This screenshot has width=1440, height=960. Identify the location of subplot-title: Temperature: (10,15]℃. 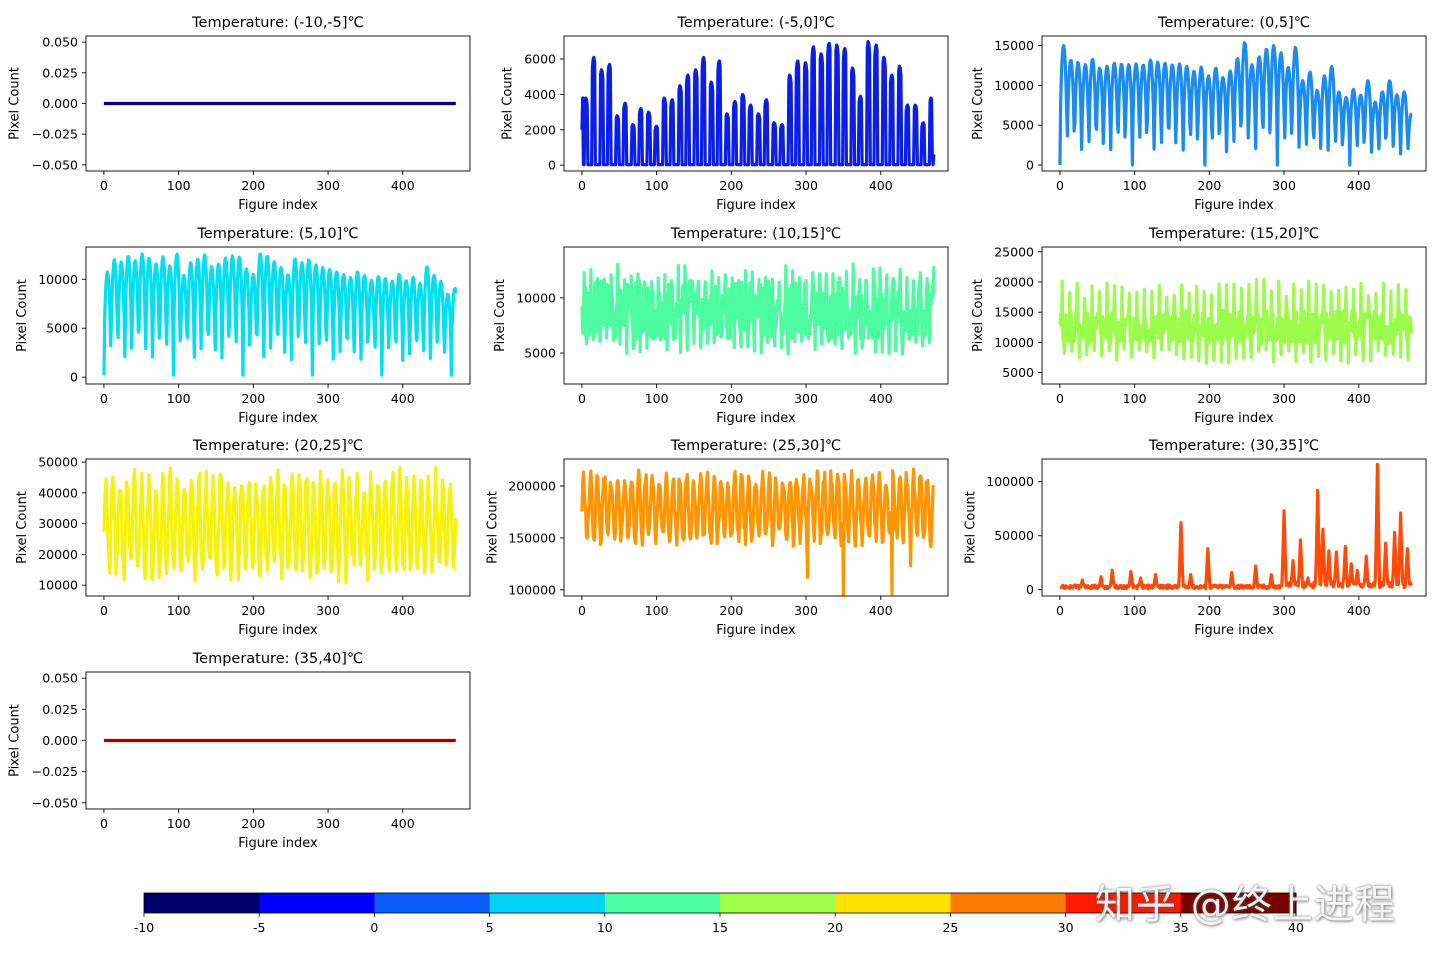
(755, 234).